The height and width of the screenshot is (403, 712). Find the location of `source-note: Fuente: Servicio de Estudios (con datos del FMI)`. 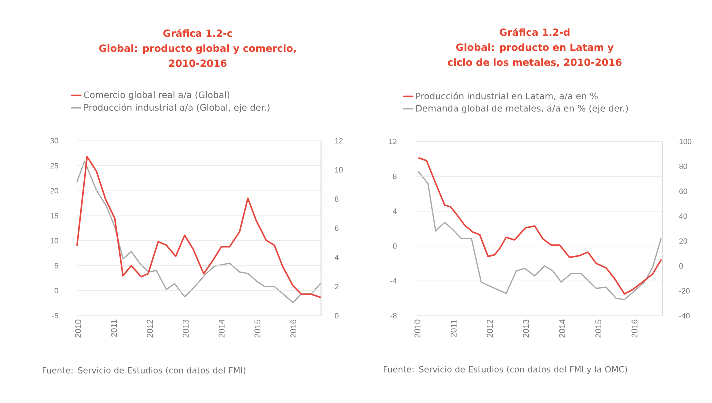

source-note: Fuente: Servicio de Estudios (con datos del FMI) is located at coordinates (144, 371).